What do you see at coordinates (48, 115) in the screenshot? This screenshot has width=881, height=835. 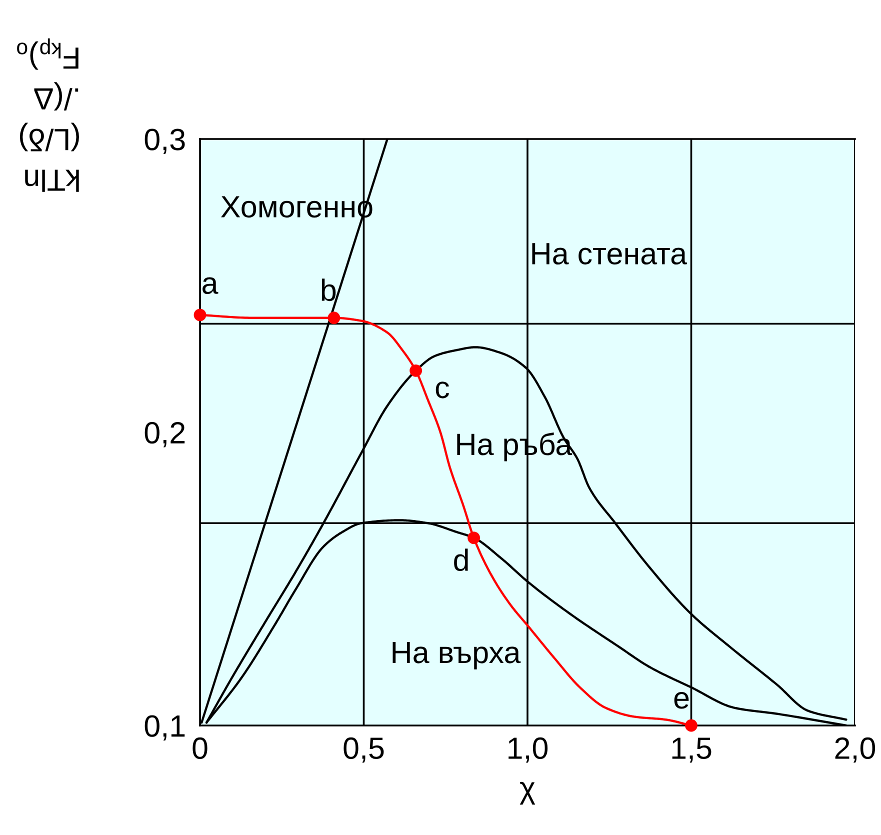 I see `y-axis-title: kTln (L/δ) ./(Δ F$_{kp}$)$_{o}$` at bounding box center [48, 115].